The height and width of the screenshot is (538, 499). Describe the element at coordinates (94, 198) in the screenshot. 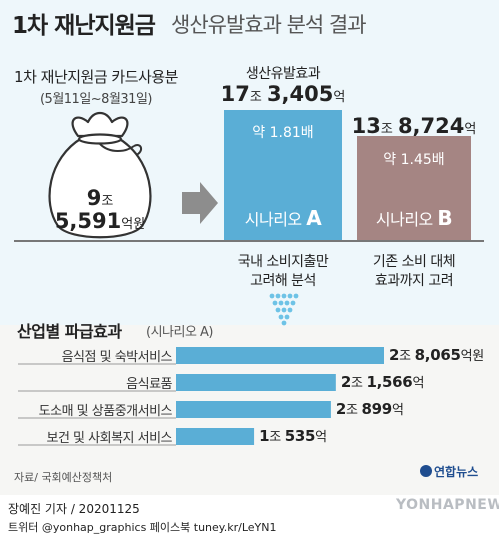

I see `money-bag-jo-number: 9` at that location.